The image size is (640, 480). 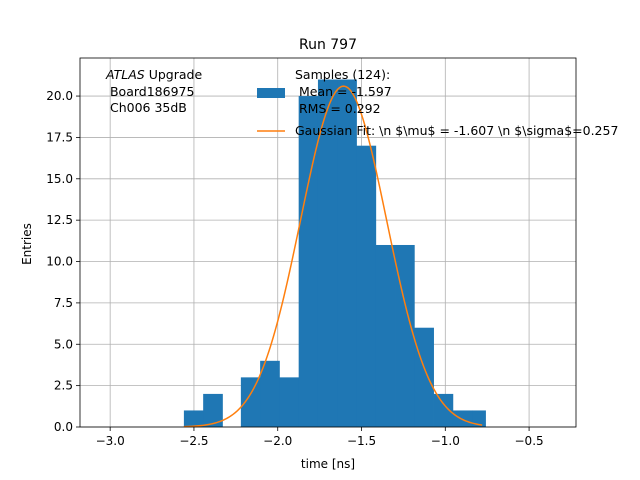 I want to click on y-tick-label: 0.0, so click(x=63, y=427).